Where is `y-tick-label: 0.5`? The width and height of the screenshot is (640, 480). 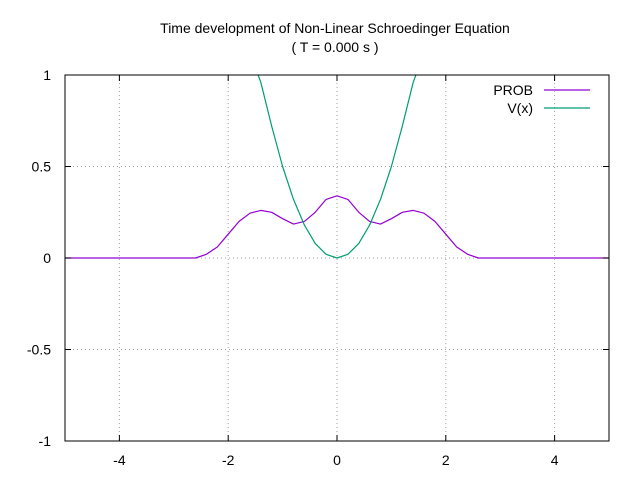
y-tick-label: 0.5 is located at coordinates (42, 167).